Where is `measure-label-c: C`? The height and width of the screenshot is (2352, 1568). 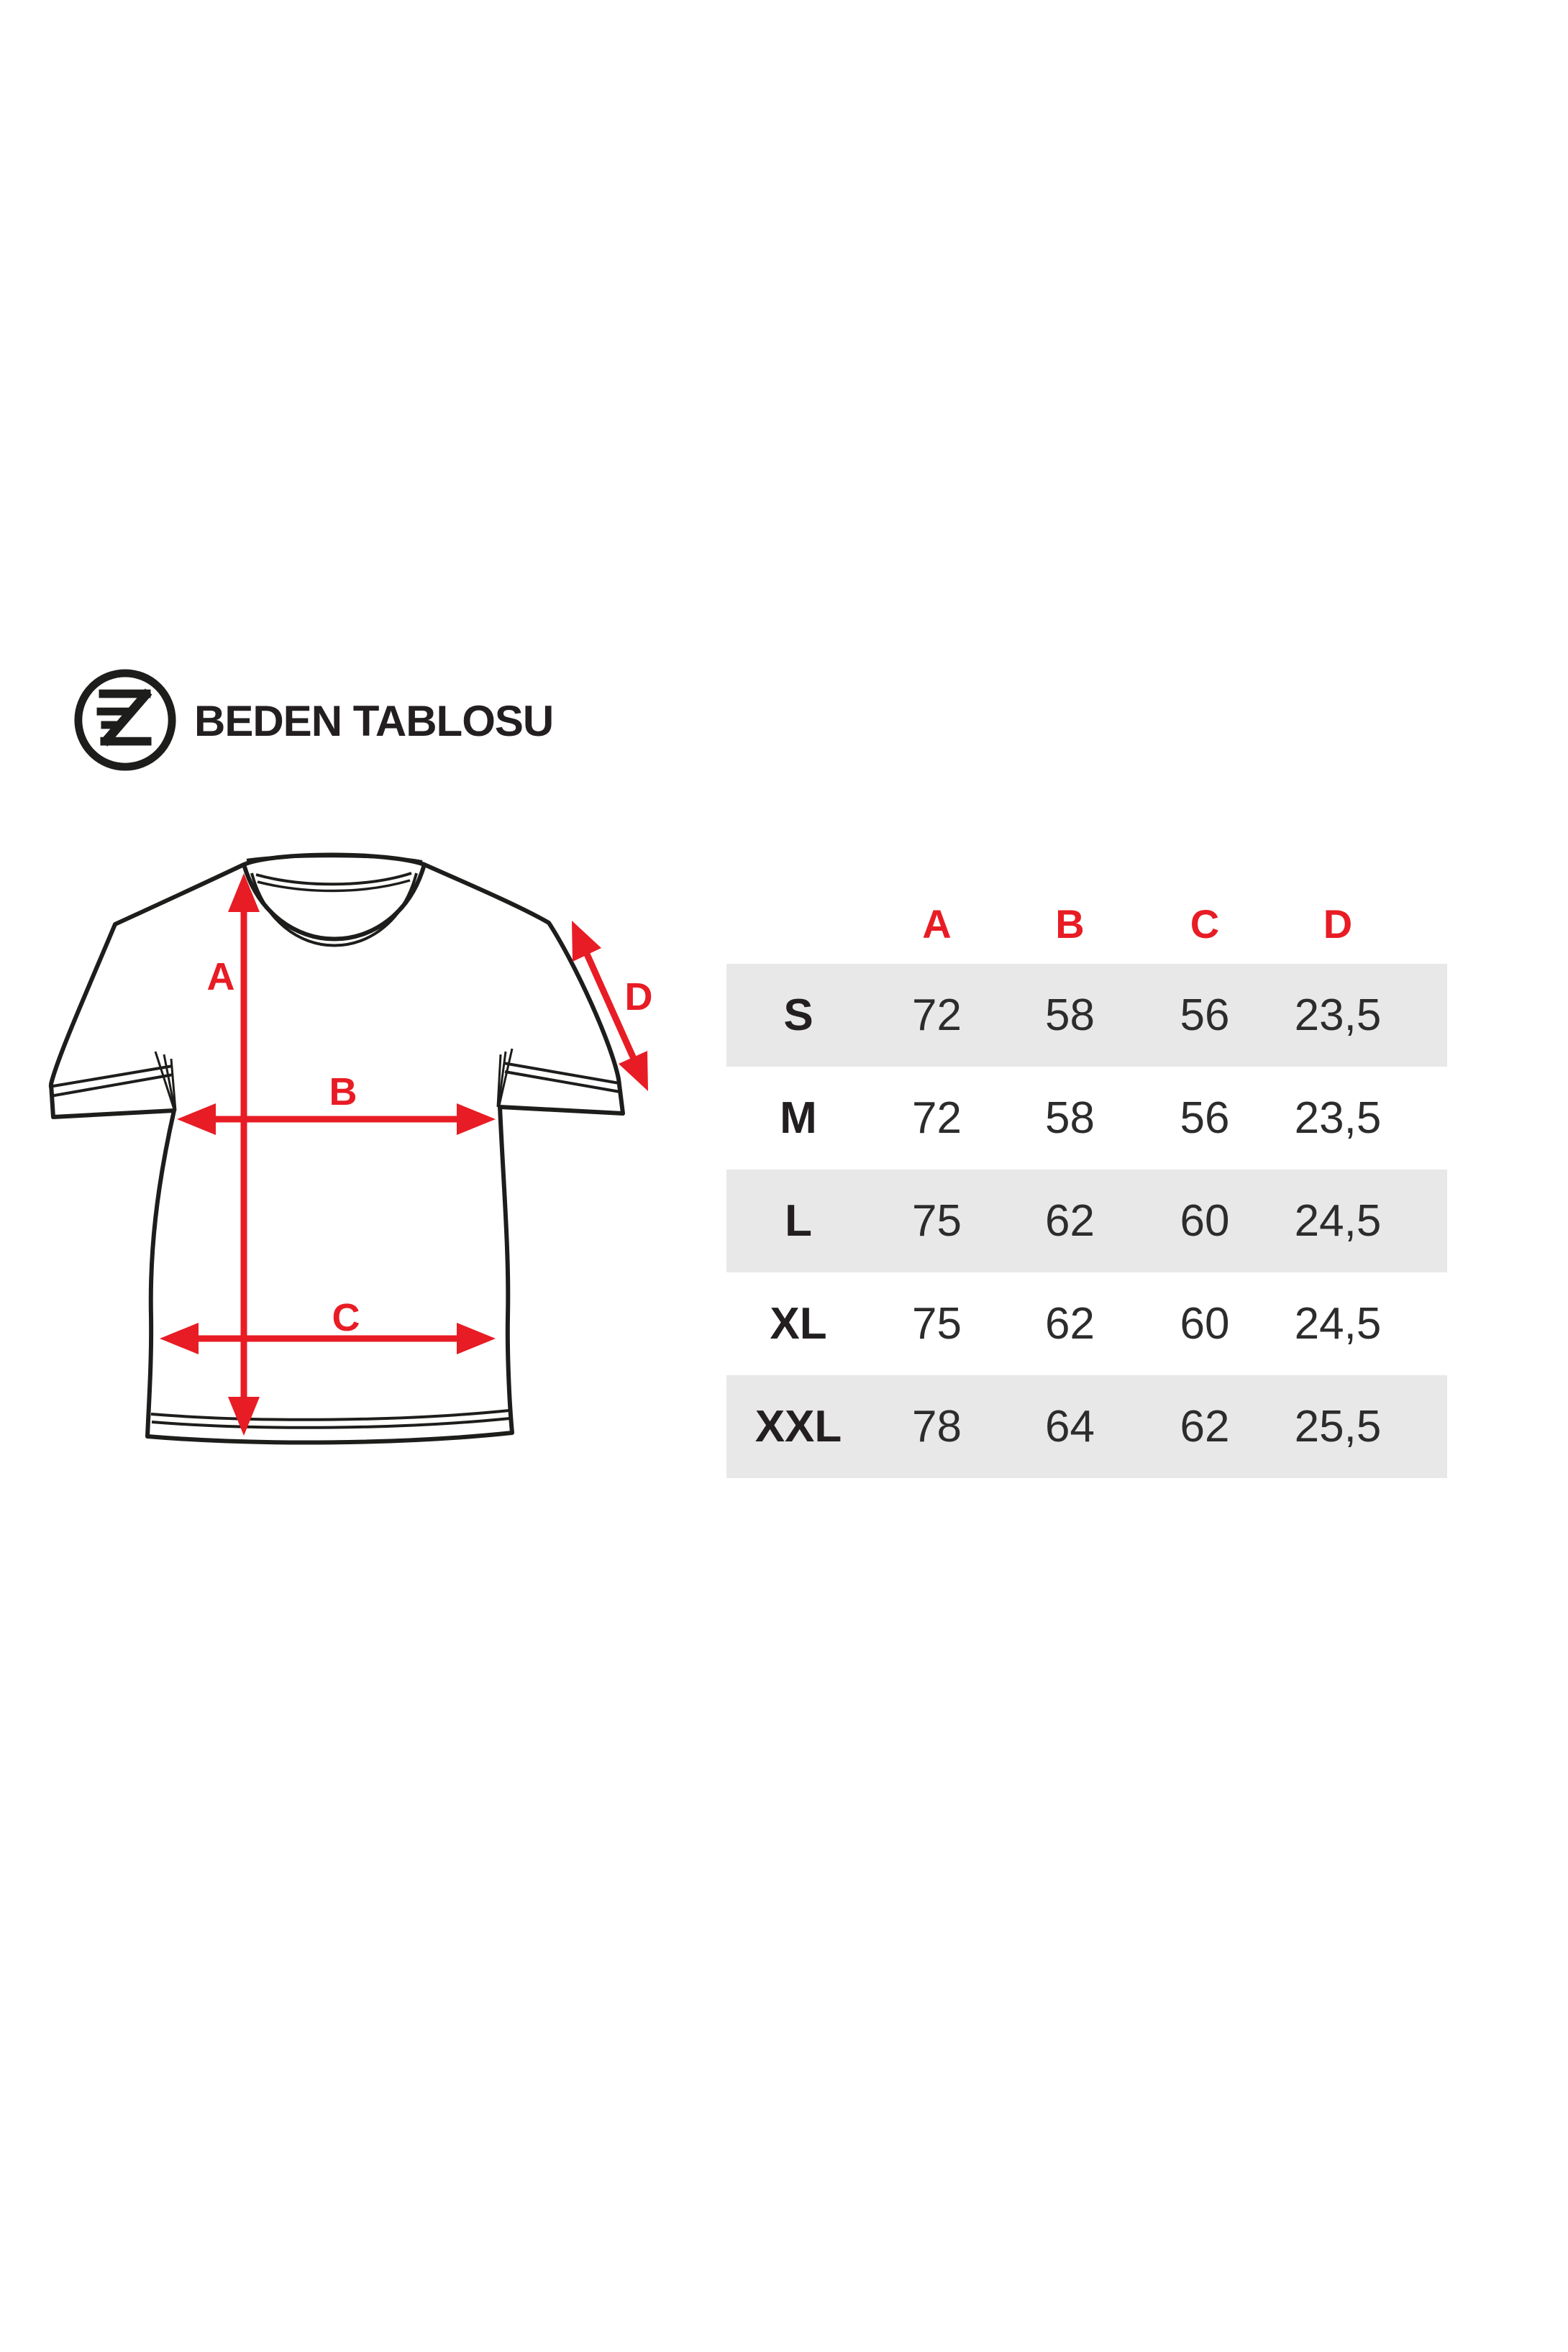 measure-label-c: C is located at coordinates (346, 1317).